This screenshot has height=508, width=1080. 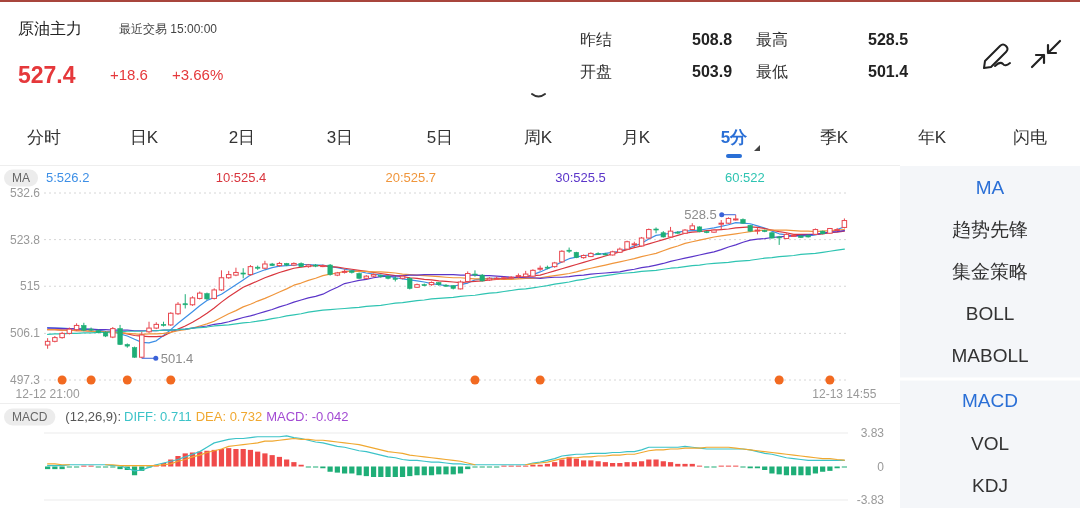 I want to click on text: 趋势先锋, so click(x=990, y=229).